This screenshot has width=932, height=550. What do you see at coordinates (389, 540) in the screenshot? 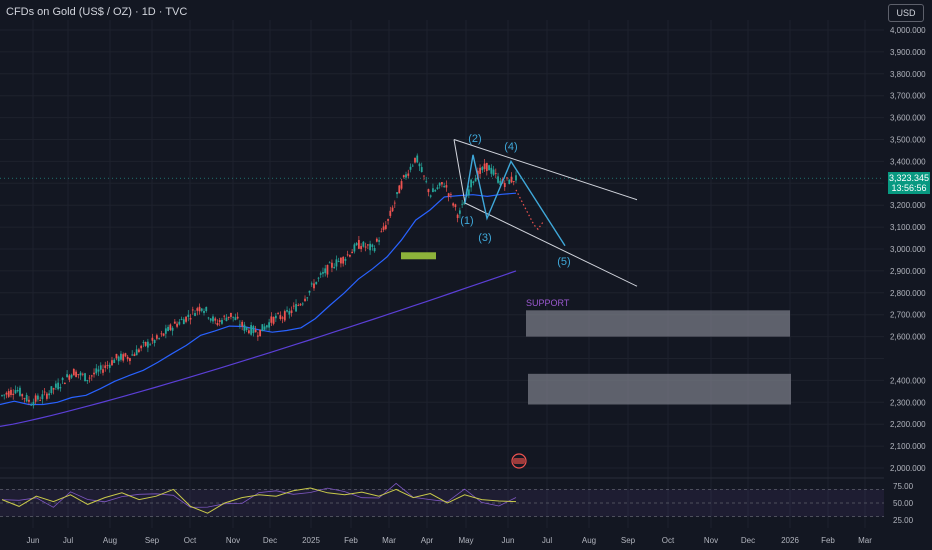
I see `time-tick-label: Mar` at bounding box center [389, 540].